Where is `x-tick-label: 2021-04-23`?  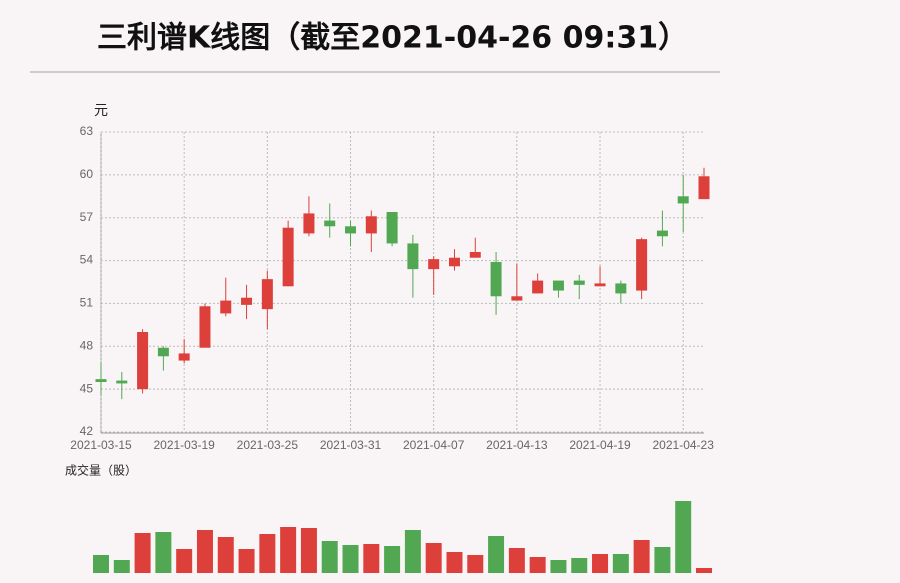 x-tick-label: 2021-04-23 is located at coordinates (684, 445).